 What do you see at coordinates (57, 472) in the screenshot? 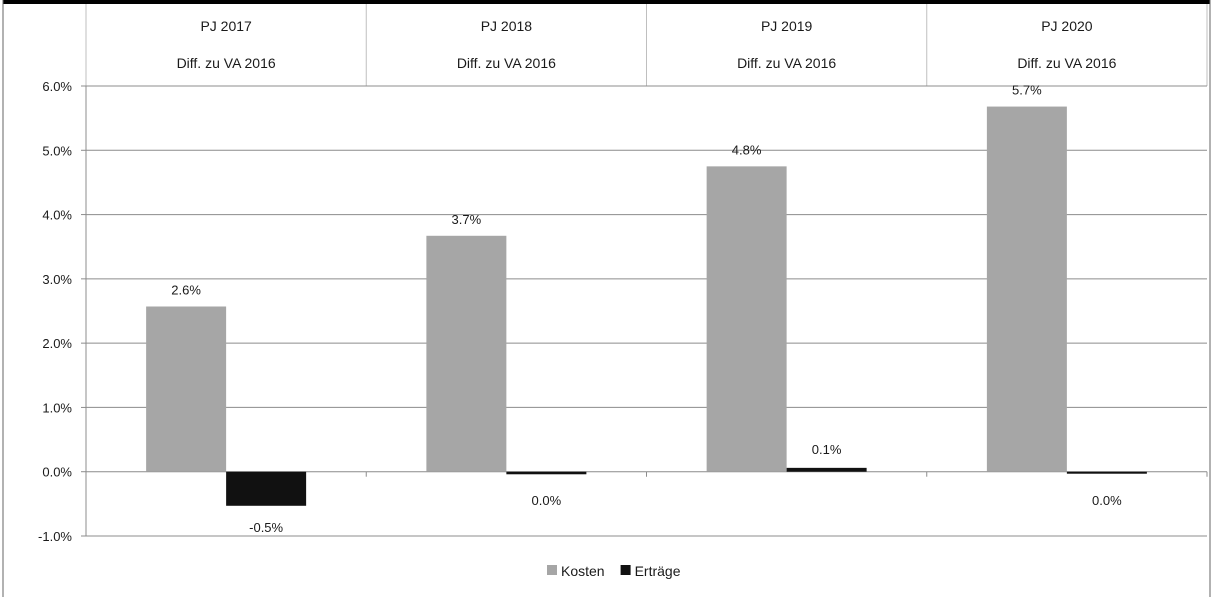
I see `y-tick-label: 0.0%` at bounding box center [57, 472].